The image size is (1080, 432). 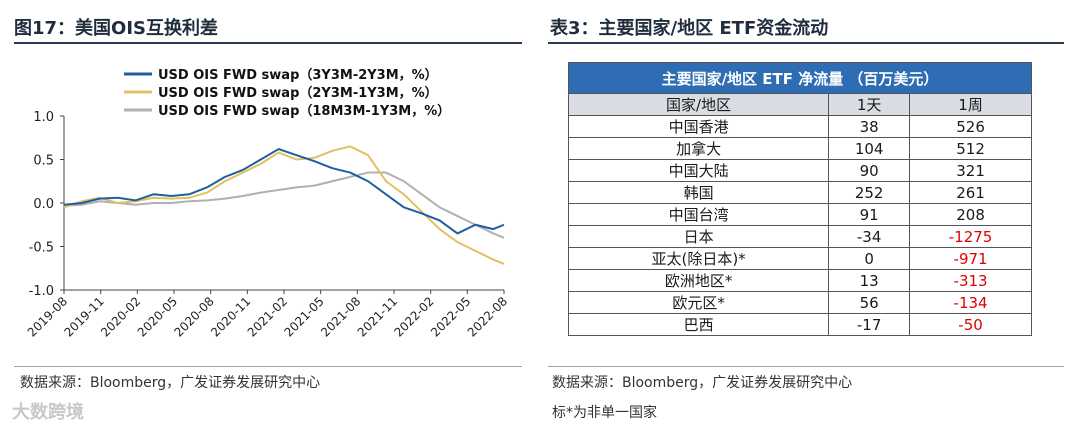 I want to click on right-source: 数据来源：Bloomberg，广发证券发展研究中心, so click(x=702, y=383).